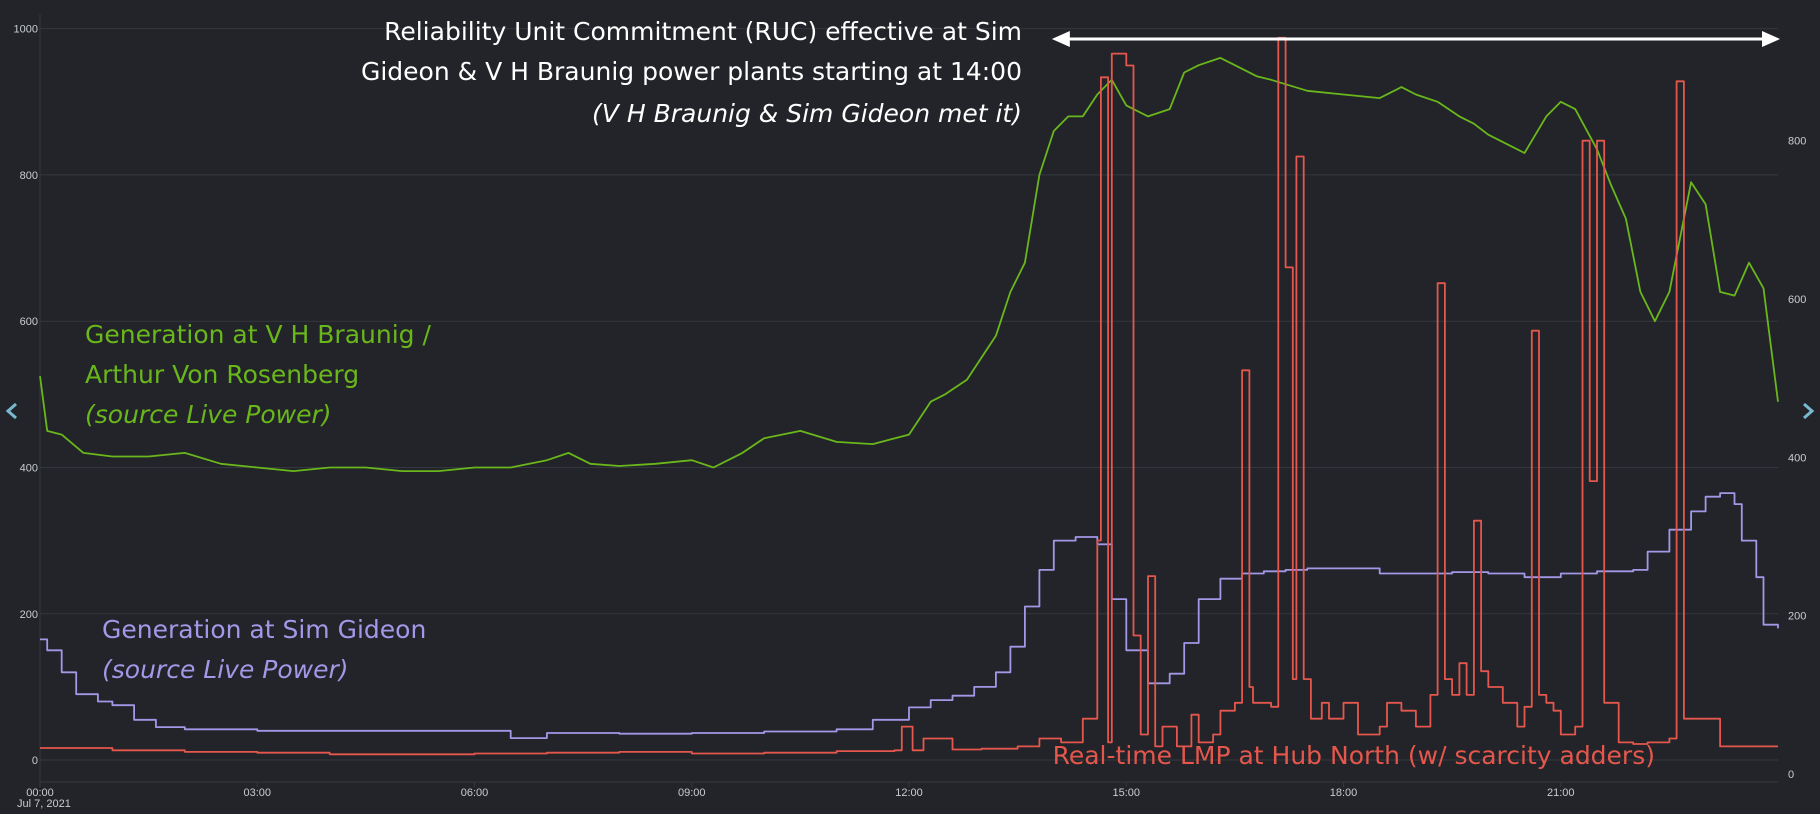  I want to click on x-tick-label: 12:00, so click(909, 793).